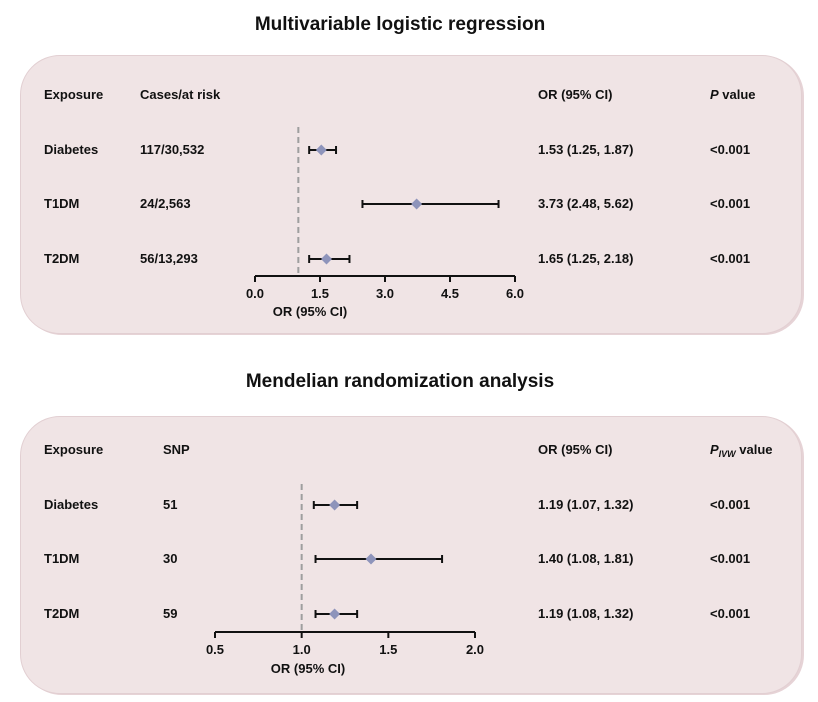  I want to click on chart-title-logistic: Multivariable logistic regression, so click(400, 24).